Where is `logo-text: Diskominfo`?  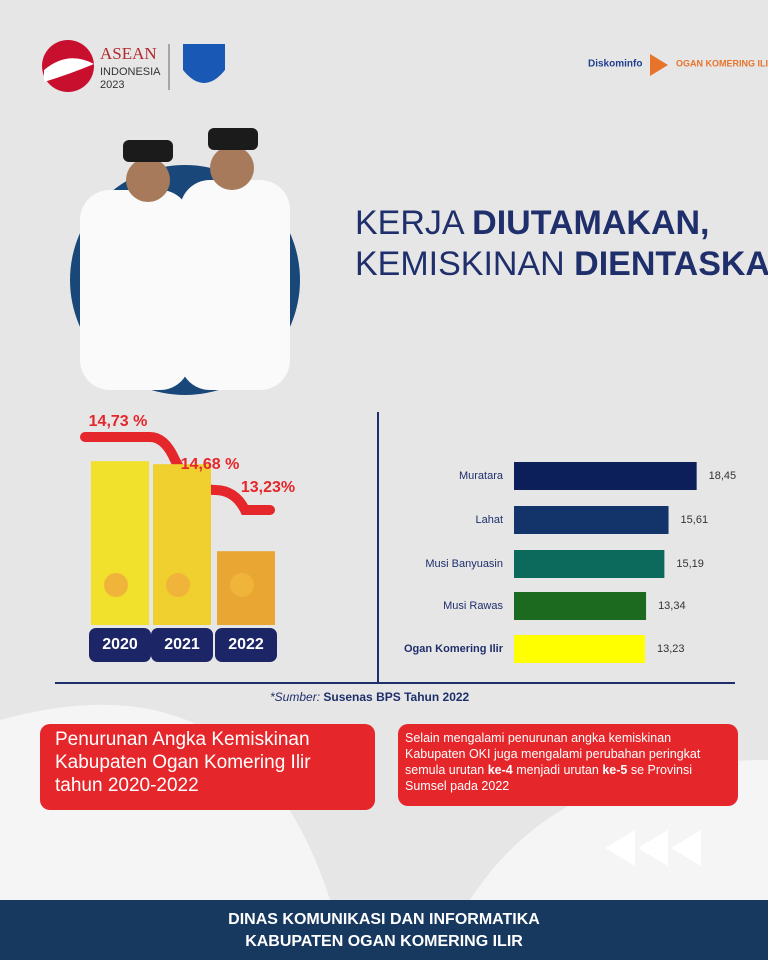
logo-text: Diskominfo is located at coordinates (615, 64).